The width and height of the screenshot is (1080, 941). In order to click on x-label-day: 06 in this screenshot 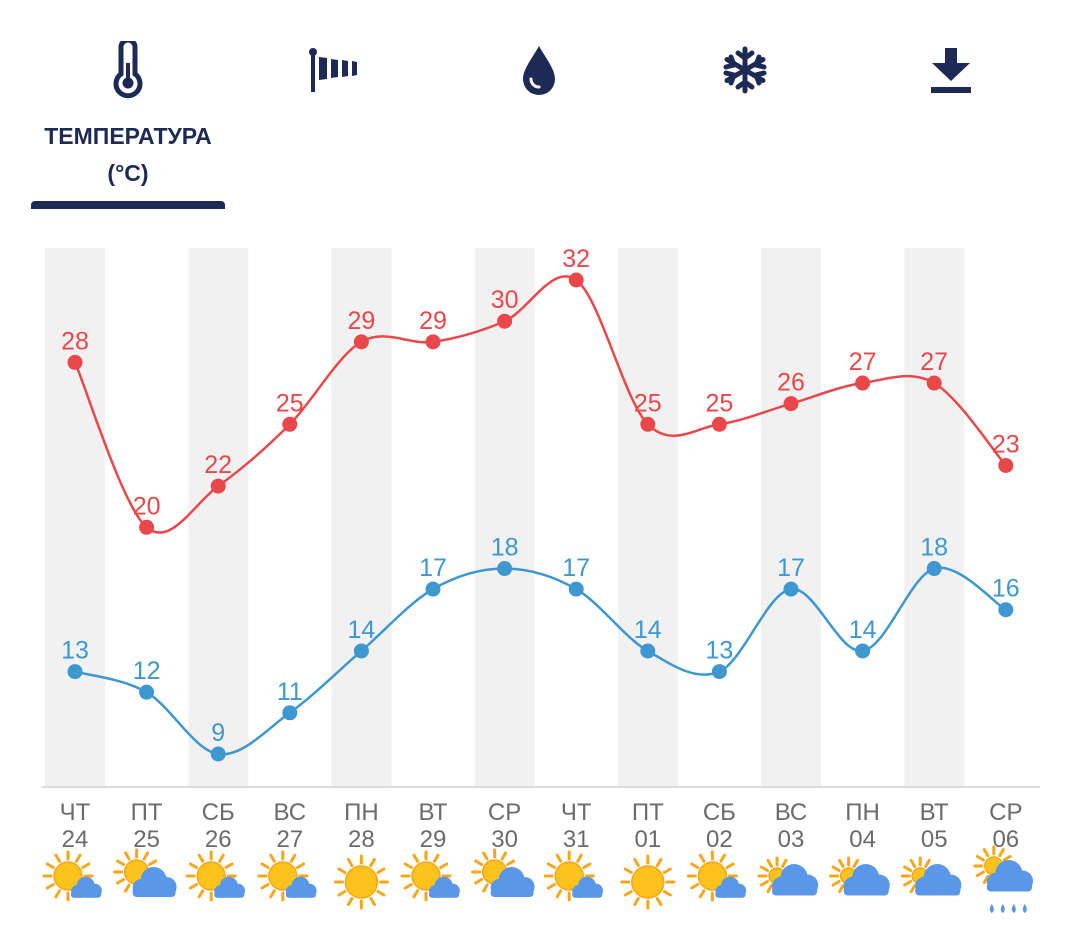, I will do `click(1005, 839)`.